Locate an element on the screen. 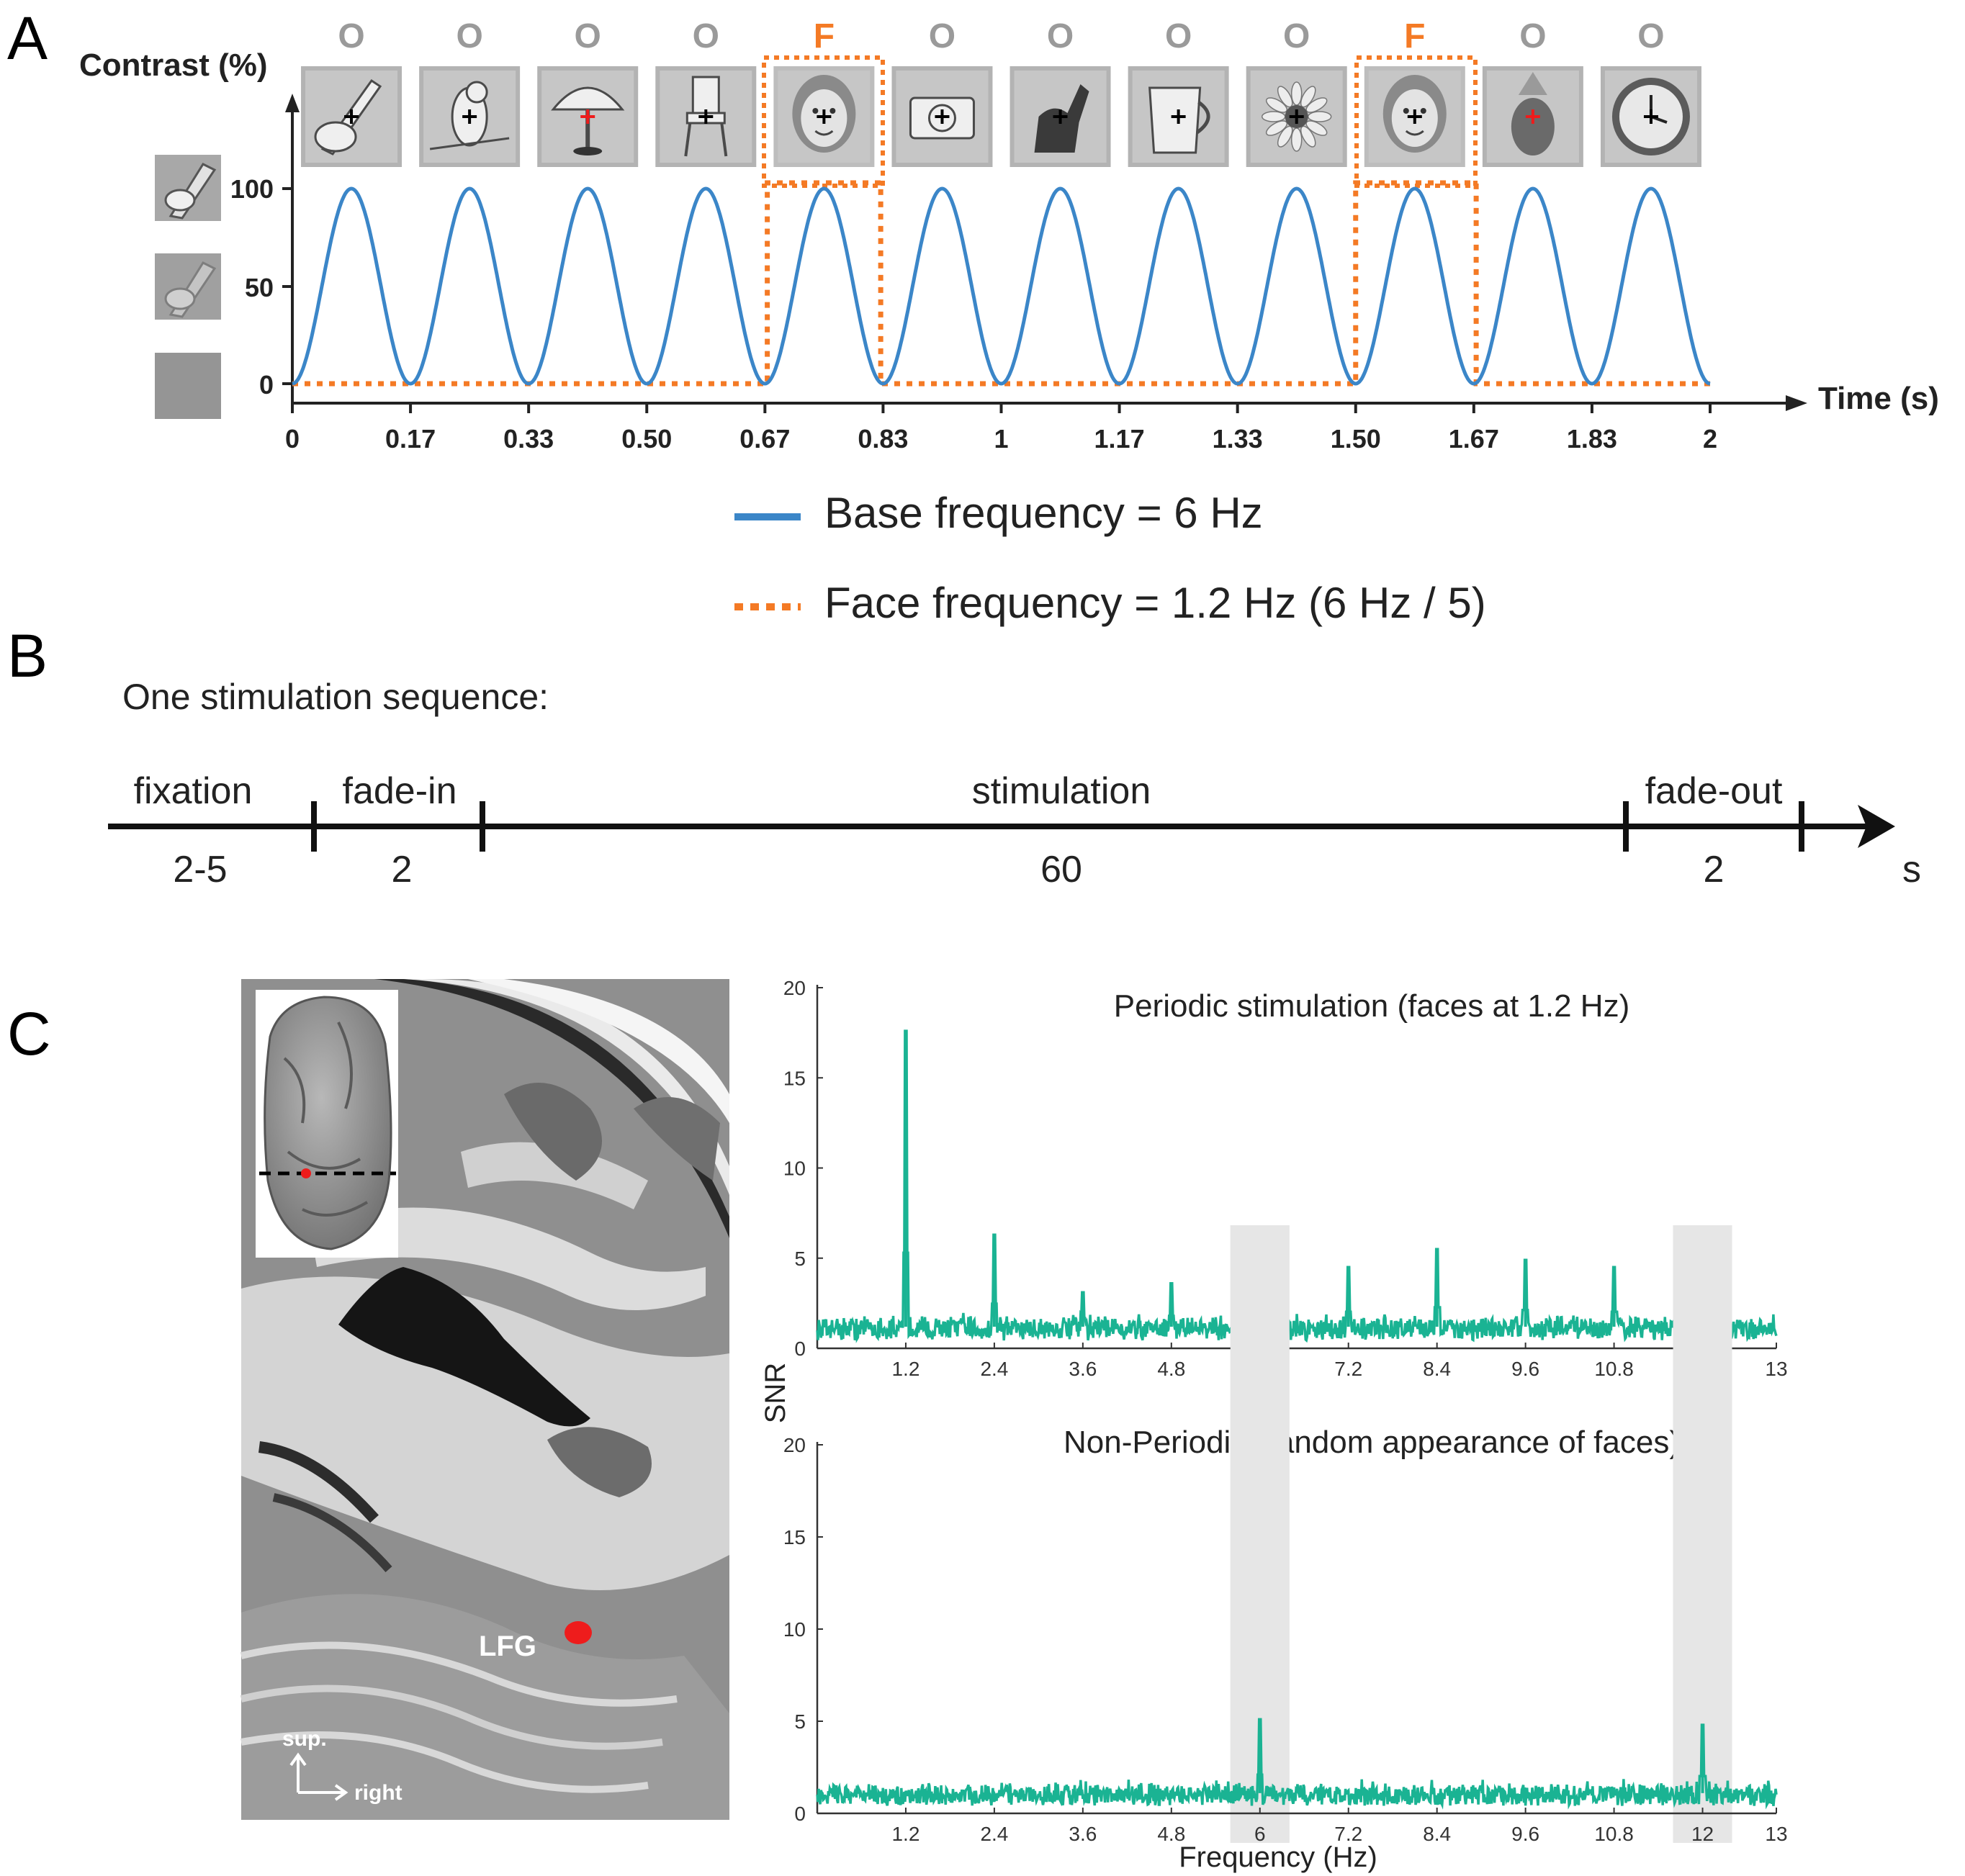 This screenshot has height=1876, width=1965. x-tick-label: 2 is located at coordinates (1710, 439).